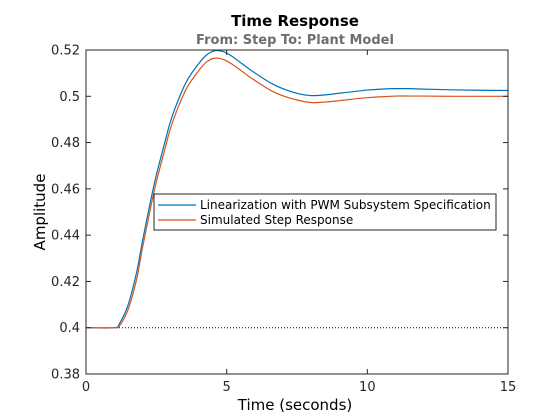 Image resolution: width=560 pixels, height=420 pixels. I want to click on legend-box, so click(325, 212).